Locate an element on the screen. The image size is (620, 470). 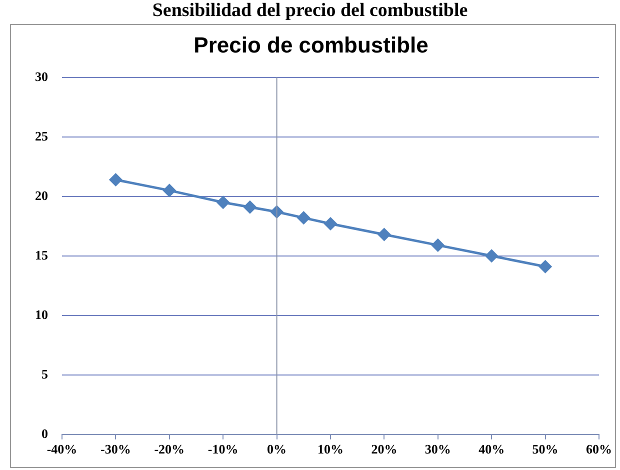
y-tick-label: 30 is located at coordinates (41, 76).